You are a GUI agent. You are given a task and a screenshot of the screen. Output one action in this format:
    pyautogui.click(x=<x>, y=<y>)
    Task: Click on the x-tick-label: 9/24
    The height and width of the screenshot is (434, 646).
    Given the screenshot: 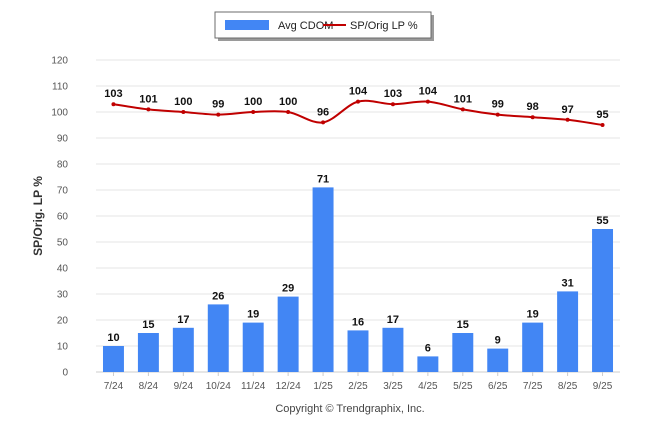 What is the action you would take?
    pyautogui.click(x=184, y=386)
    